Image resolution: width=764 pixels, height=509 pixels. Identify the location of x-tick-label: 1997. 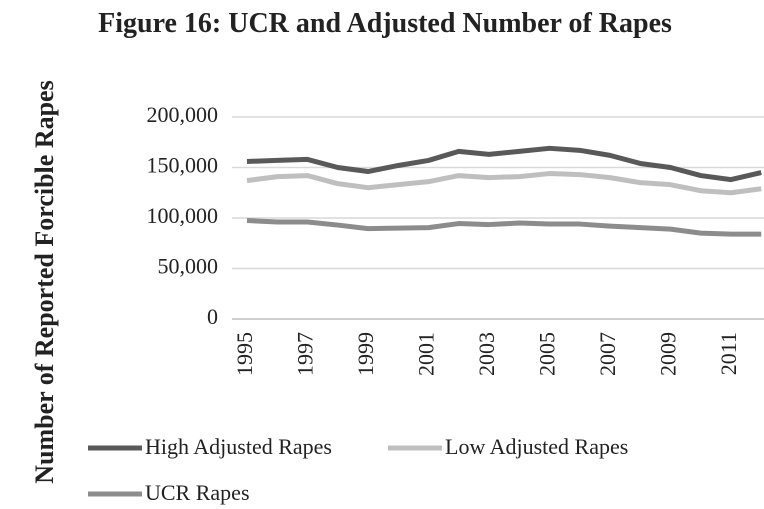
(305, 354).